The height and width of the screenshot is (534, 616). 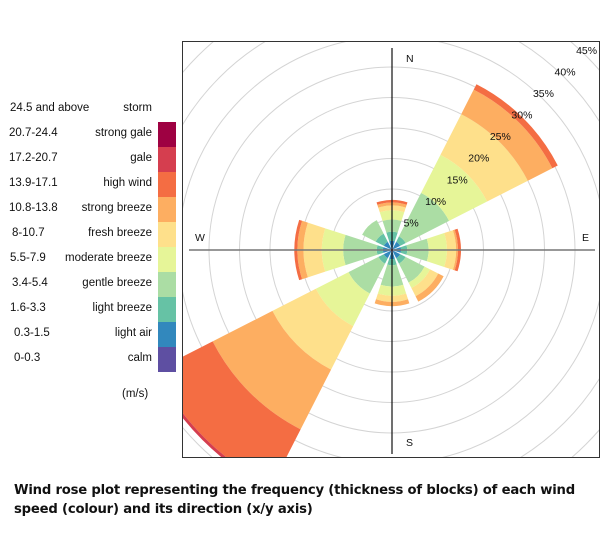 What do you see at coordinates (116, 208) in the screenshot?
I see `legend-speed-name: strong breeze` at bounding box center [116, 208].